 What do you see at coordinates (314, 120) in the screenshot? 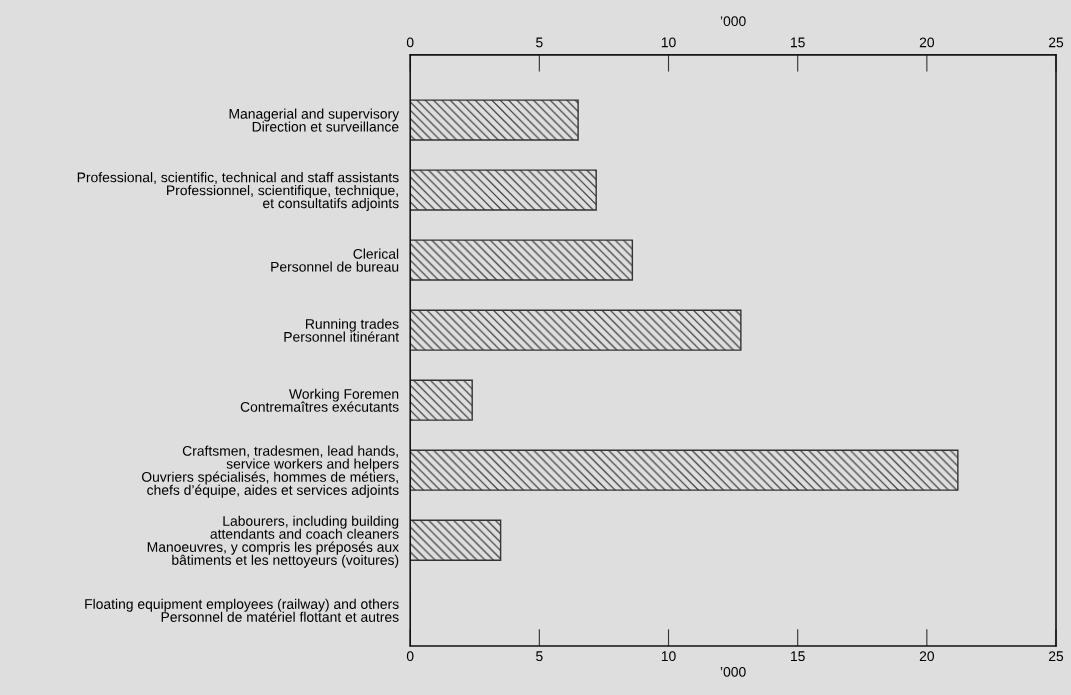
I see `y-tick-label: Managerial and supervisory Direction et surveillance` at bounding box center [314, 120].